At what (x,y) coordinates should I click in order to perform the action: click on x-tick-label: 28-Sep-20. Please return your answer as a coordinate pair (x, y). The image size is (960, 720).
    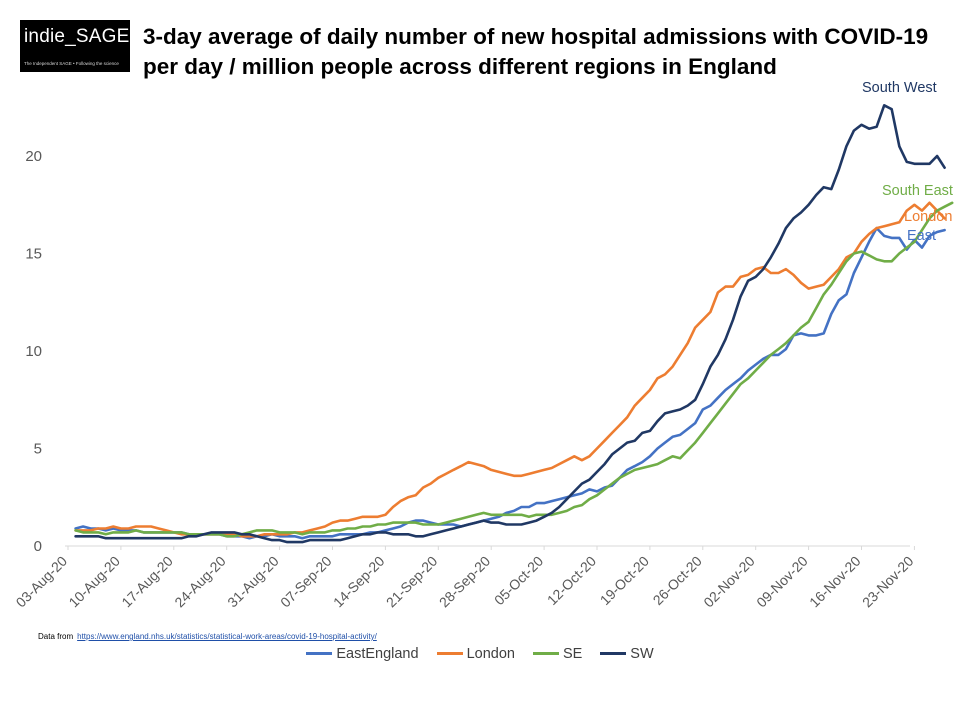
    Looking at the image, I should click on (465, 582).